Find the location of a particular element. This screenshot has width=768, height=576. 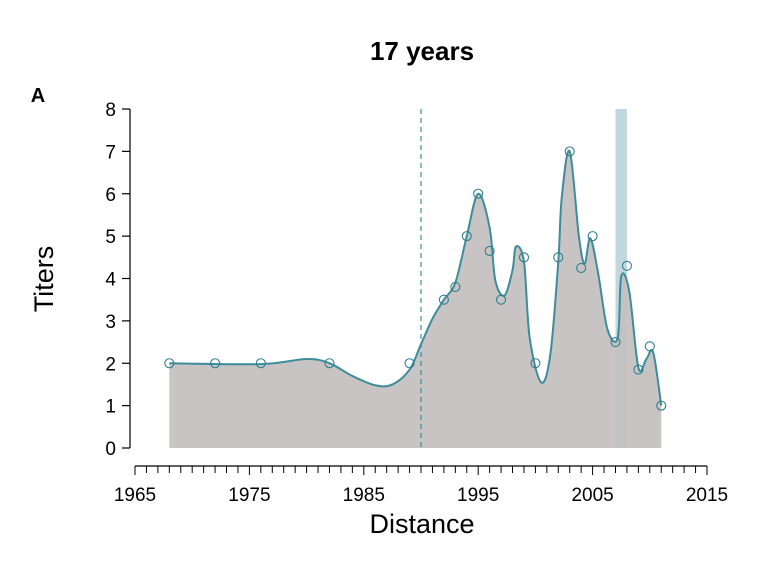

chart-title: 17 years is located at coordinates (422, 51).